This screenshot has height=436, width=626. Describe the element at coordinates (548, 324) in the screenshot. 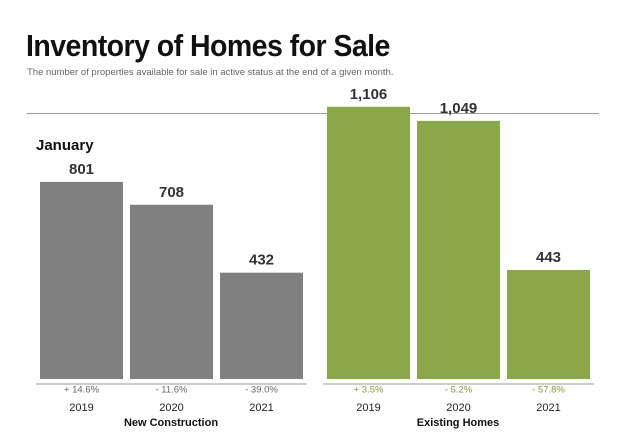

I see `bar-existing-homes-2021` at that location.